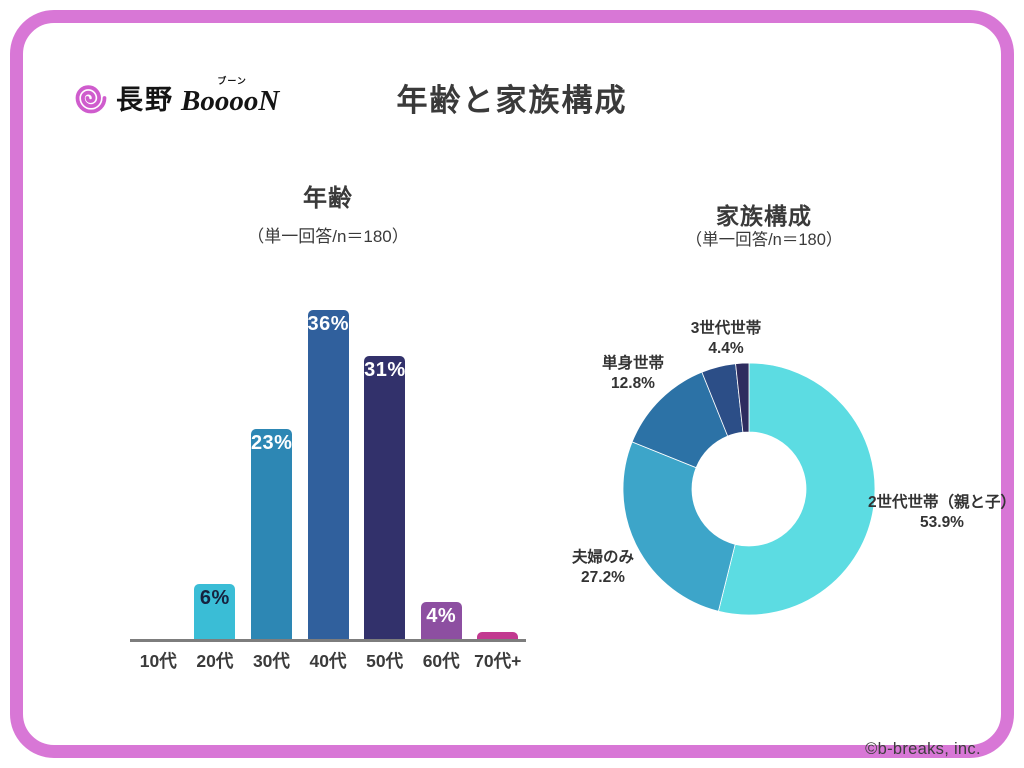  I want to click on bar-value-label-3: 23%, so click(271, 443).